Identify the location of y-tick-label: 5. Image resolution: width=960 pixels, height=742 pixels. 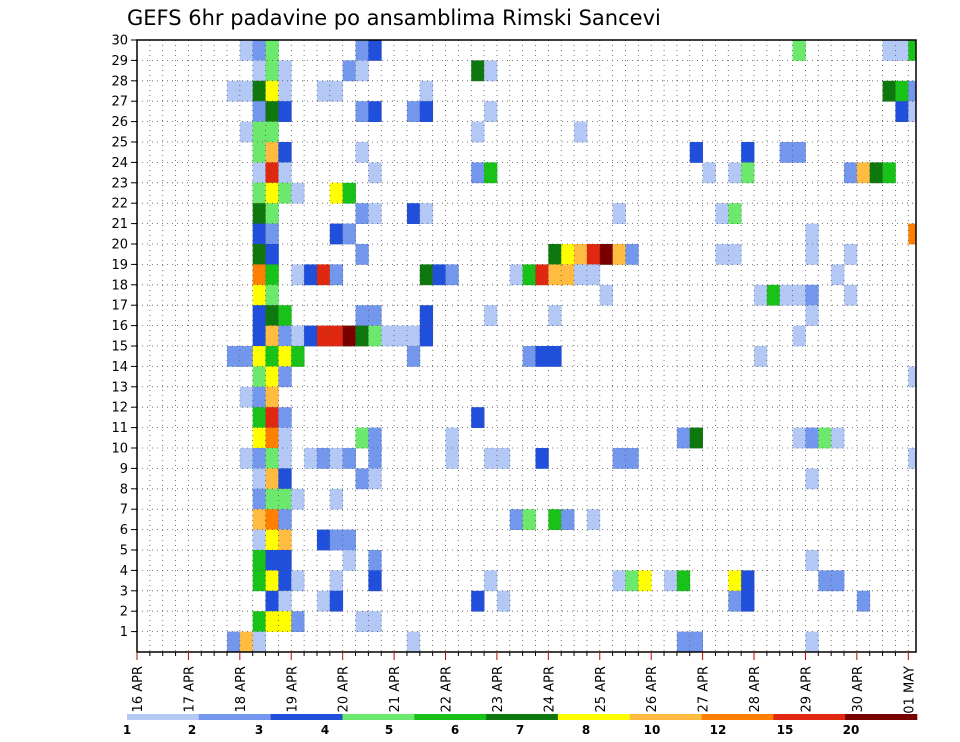
(124, 551).